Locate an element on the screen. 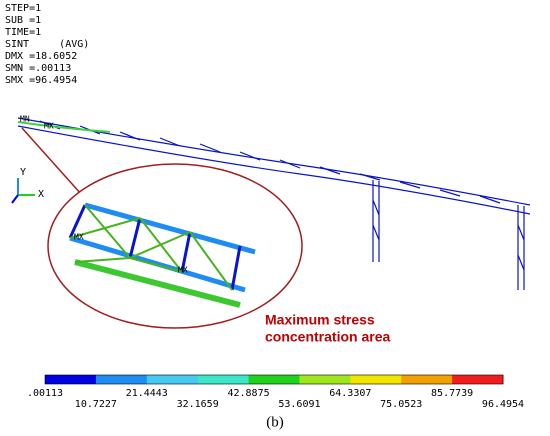 The image size is (550, 436). legend-frame is located at coordinates (274, 379).